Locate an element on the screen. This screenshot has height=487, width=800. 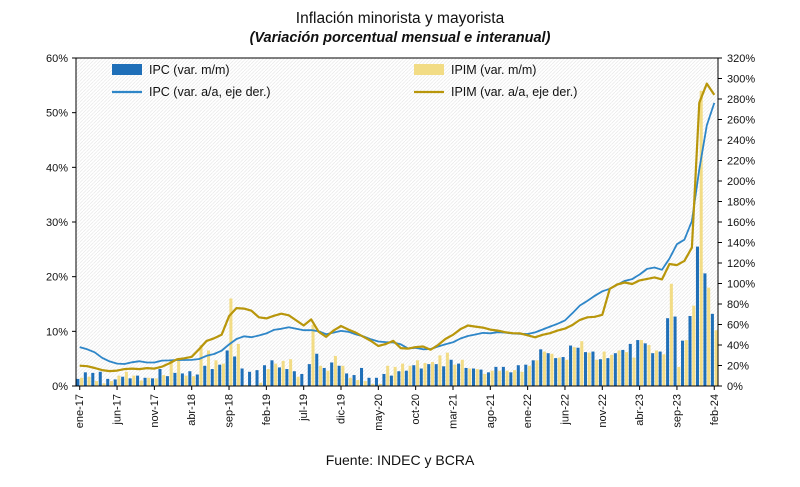
svg-text: oct-20 is located at coordinates (416, 409).